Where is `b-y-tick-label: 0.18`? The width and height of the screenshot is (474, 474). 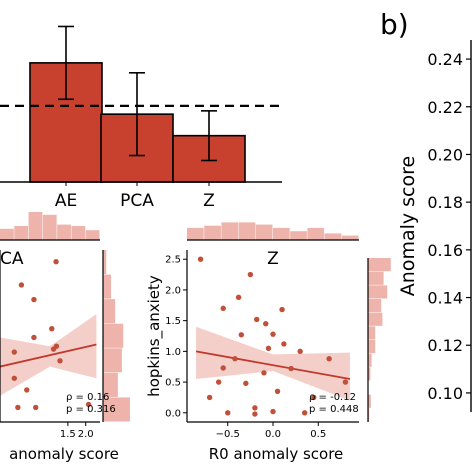
b-y-tick-label: 0.18 is located at coordinates (445, 202).